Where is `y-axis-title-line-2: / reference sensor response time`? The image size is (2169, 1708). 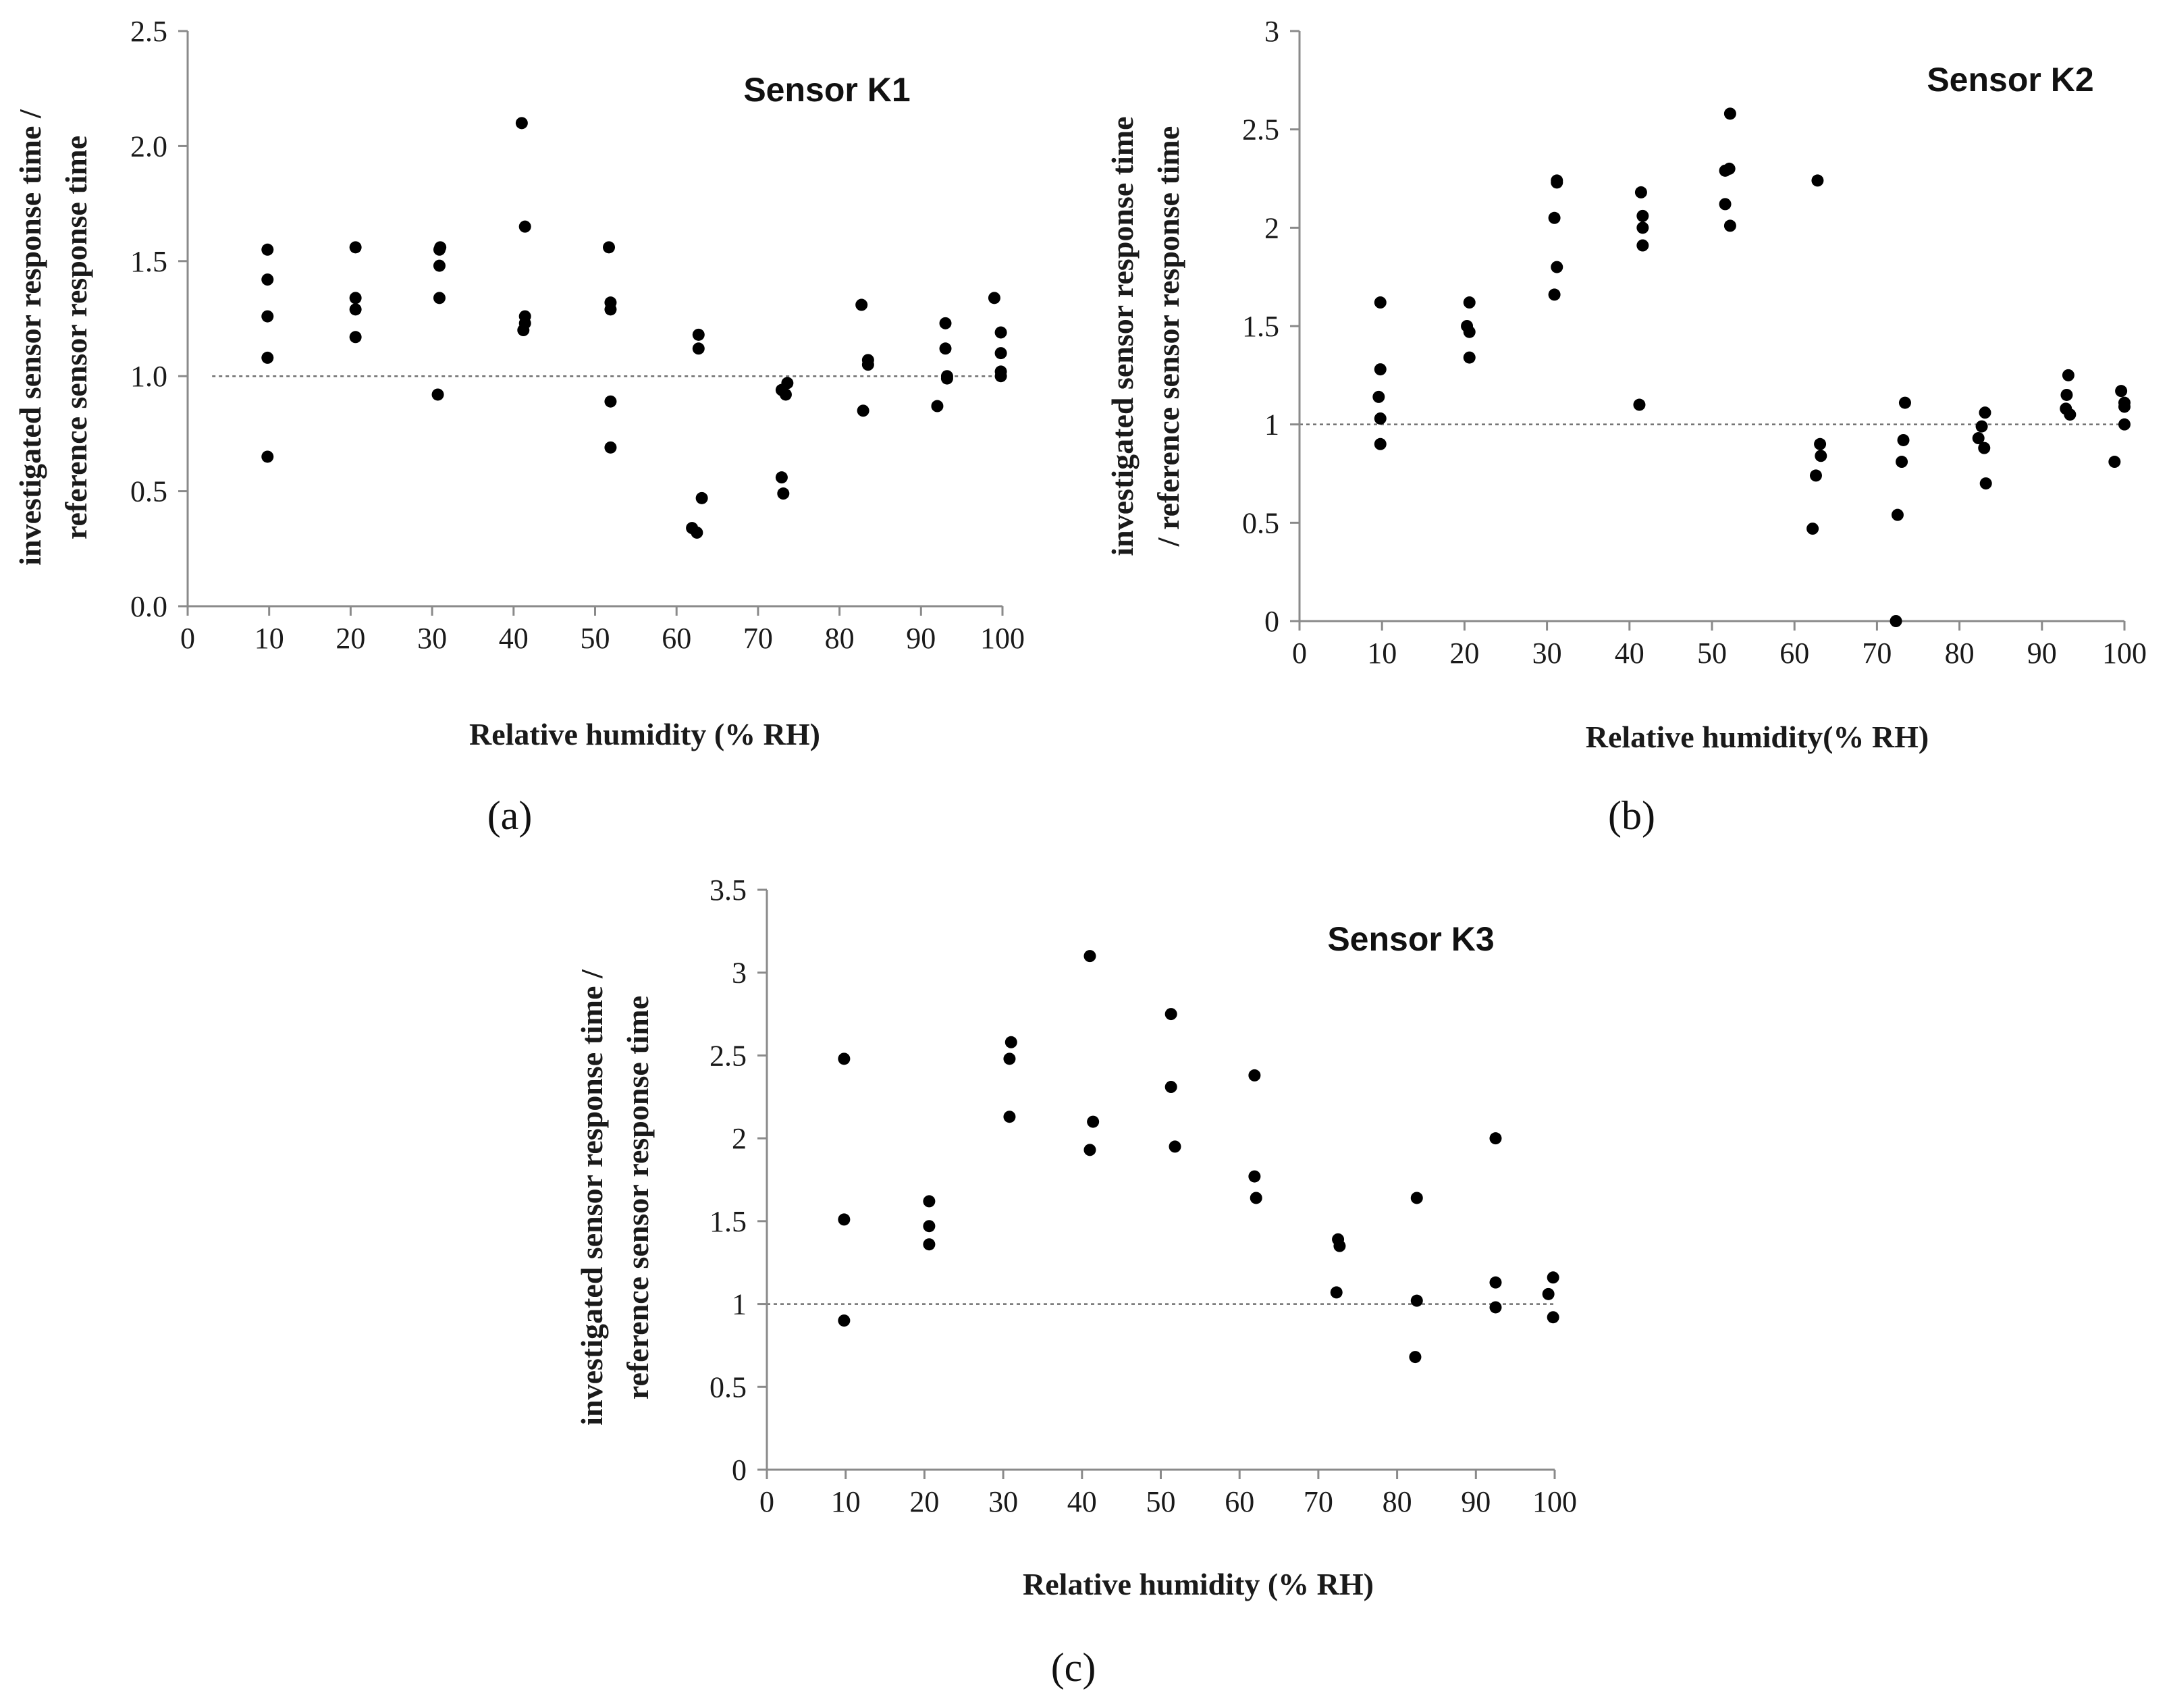
y-axis-title-line-2: / reference sensor response time is located at coordinates (1168, 337).